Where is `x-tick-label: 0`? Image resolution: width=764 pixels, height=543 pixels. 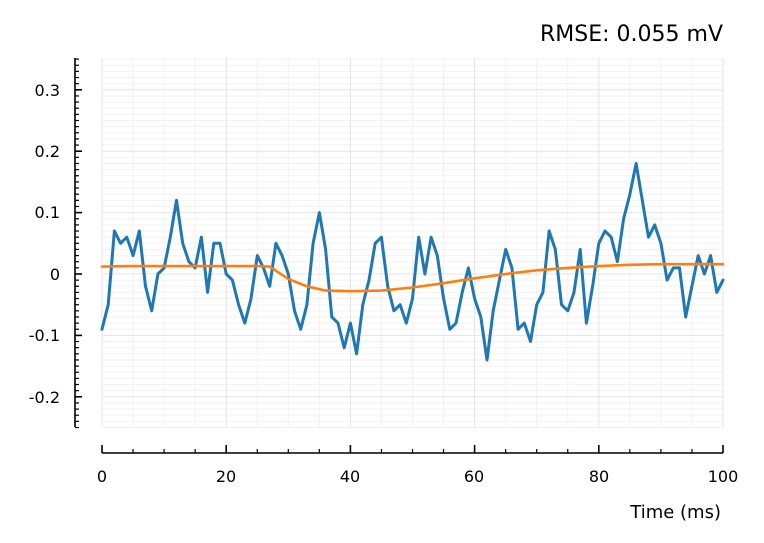
x-tick-label: 0 is located at coordinates (102, 476).